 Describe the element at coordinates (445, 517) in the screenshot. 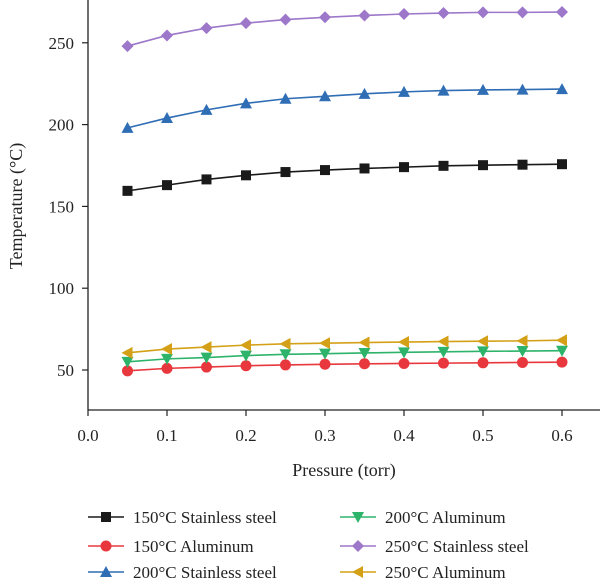

I see `legend-label: 200°C Aluminum` at that location.